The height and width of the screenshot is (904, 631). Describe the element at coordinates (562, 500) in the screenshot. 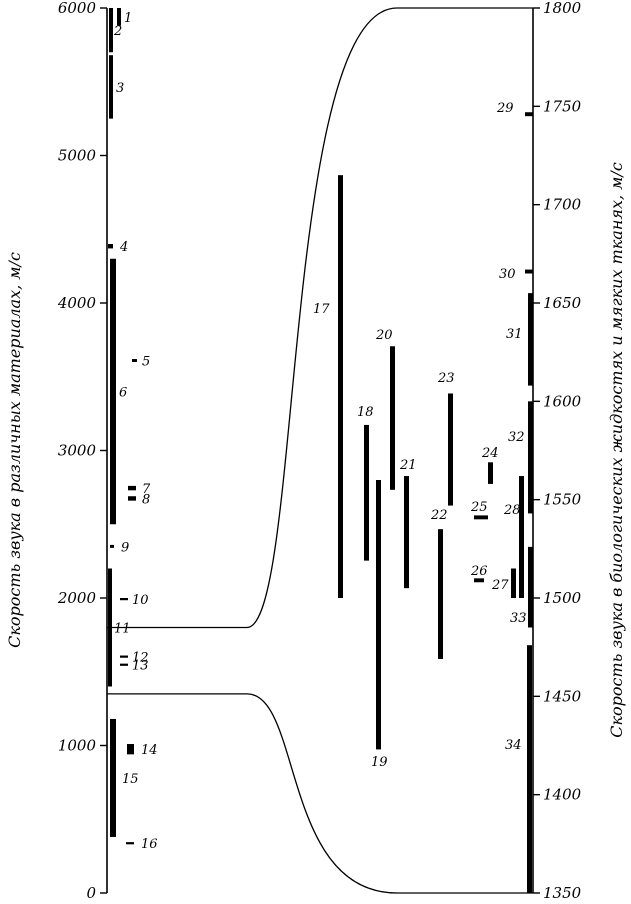

I see `right-tick-label: 1550` at that location.